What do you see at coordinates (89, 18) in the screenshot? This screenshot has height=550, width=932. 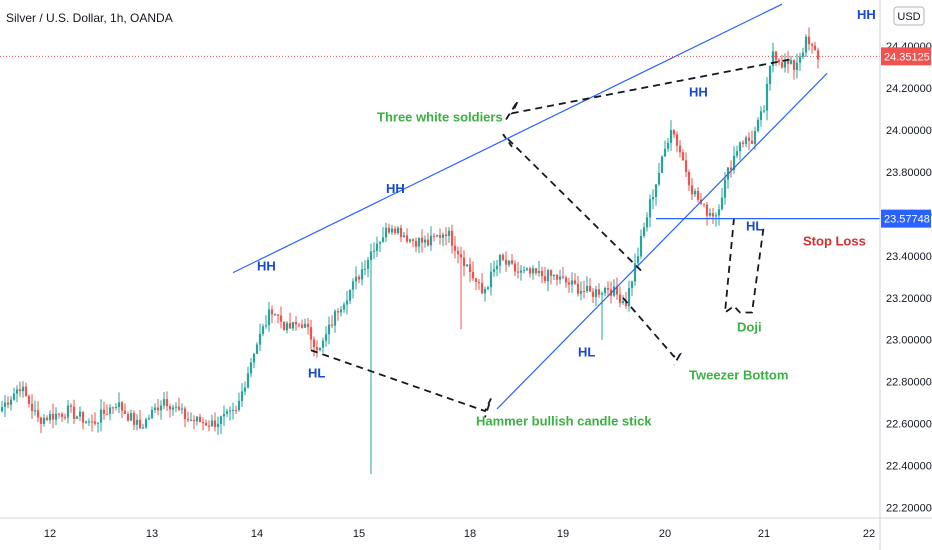 I see `chart-title: Silver / U.S. Dollar, 1h, OANDA` at bounding box center [89, 18].